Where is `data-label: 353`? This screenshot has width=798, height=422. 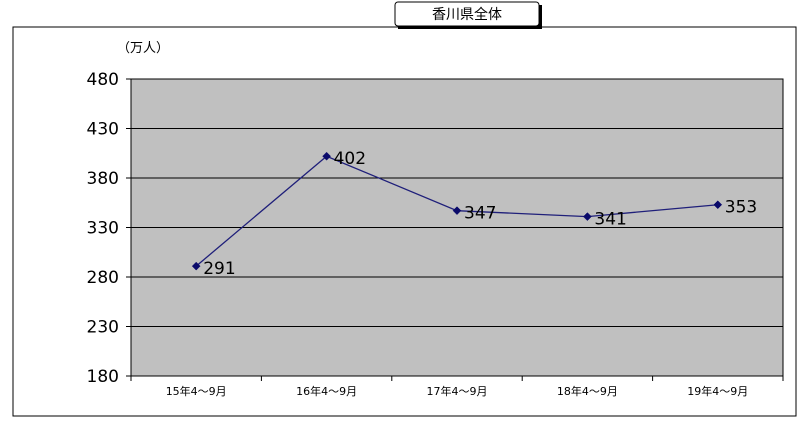
data-label: 353 is located at coordinates (741, 208).